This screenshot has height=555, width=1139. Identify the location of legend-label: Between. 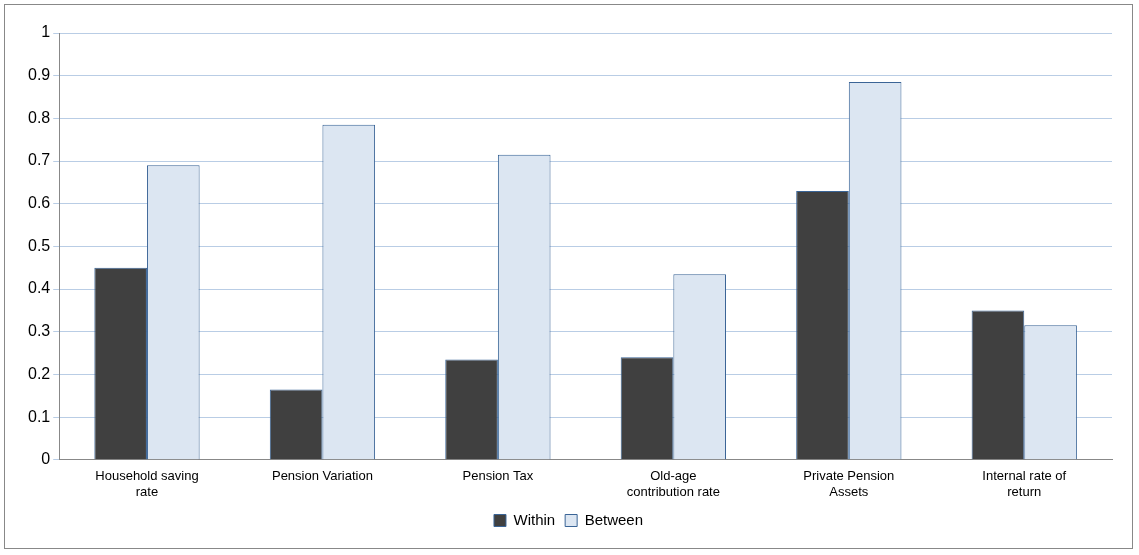
(614, 519).